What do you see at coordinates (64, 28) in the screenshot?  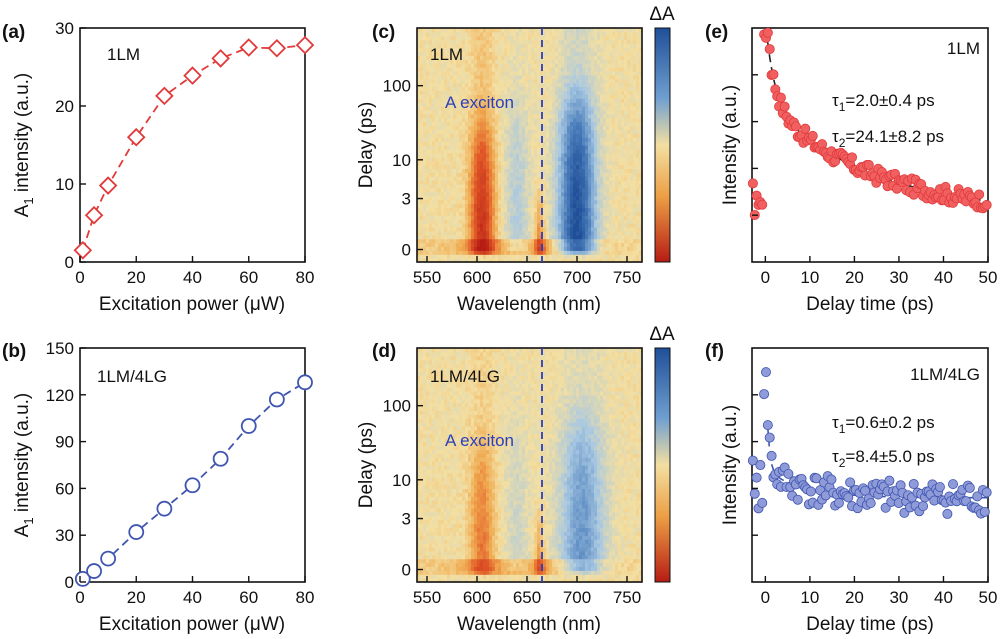 I see `y-tick-label-a: 30` at bounding box center [64, 28].